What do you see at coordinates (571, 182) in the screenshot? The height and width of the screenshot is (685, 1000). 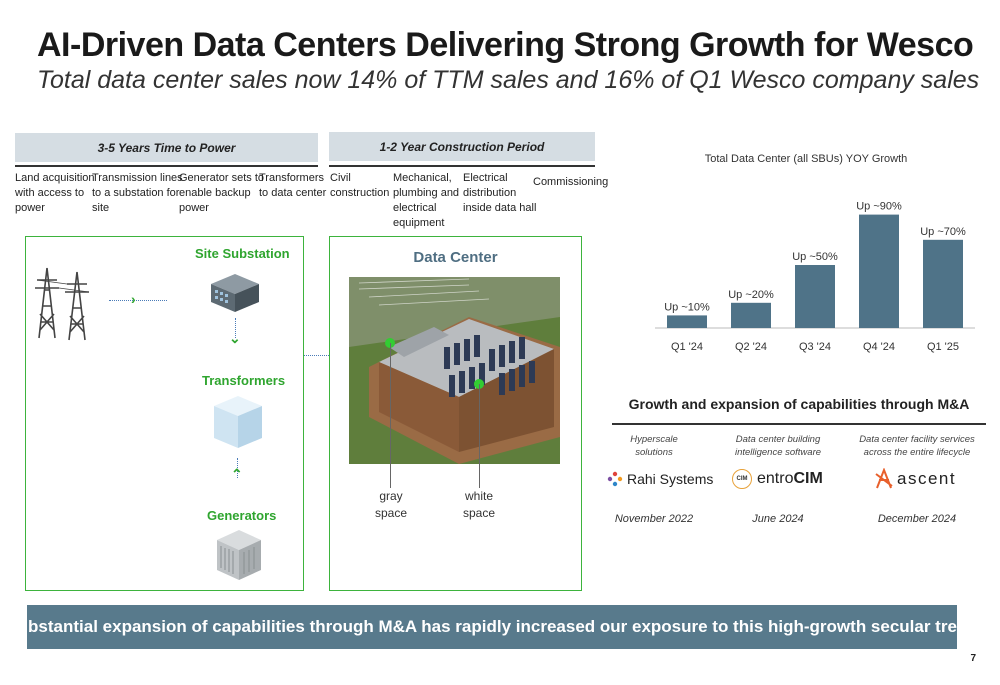 I see `step-commissioning: Commissioning` at bounding box center [571, 182].